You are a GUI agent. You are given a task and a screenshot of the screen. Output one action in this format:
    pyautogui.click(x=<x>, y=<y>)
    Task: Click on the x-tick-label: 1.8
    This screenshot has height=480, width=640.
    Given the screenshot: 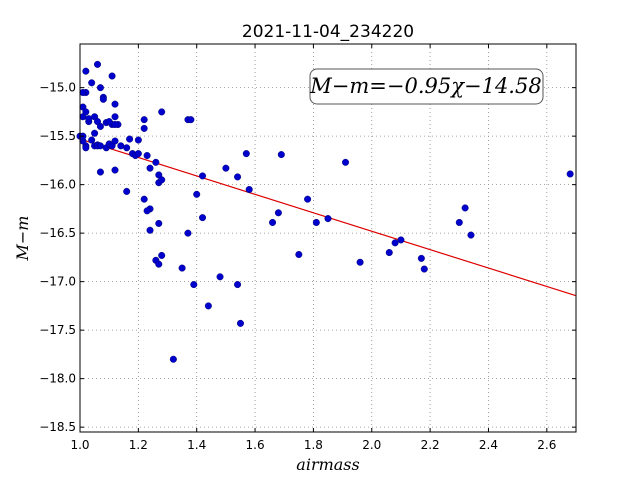 What is the action you would take?
    pyautogui.click(x=313, y=445)
    